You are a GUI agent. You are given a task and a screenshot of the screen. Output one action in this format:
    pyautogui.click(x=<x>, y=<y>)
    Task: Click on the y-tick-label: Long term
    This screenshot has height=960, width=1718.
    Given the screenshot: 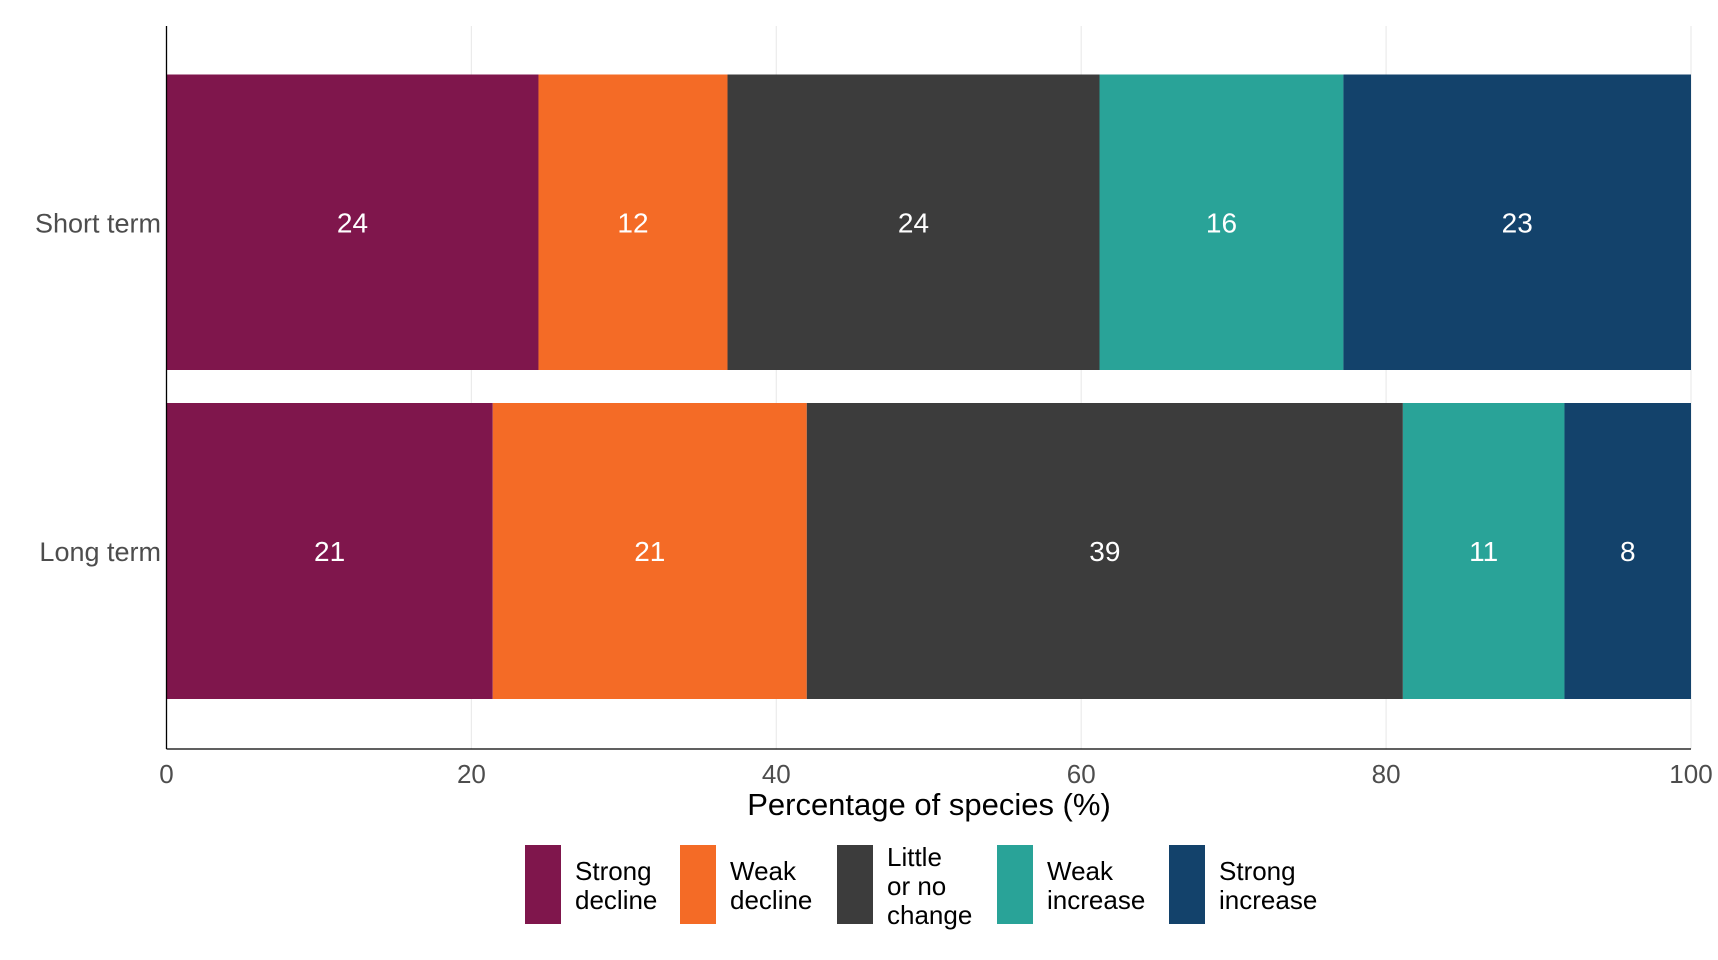 What is the action you would take?
    pyautogui.click(x=100, y=552)
    